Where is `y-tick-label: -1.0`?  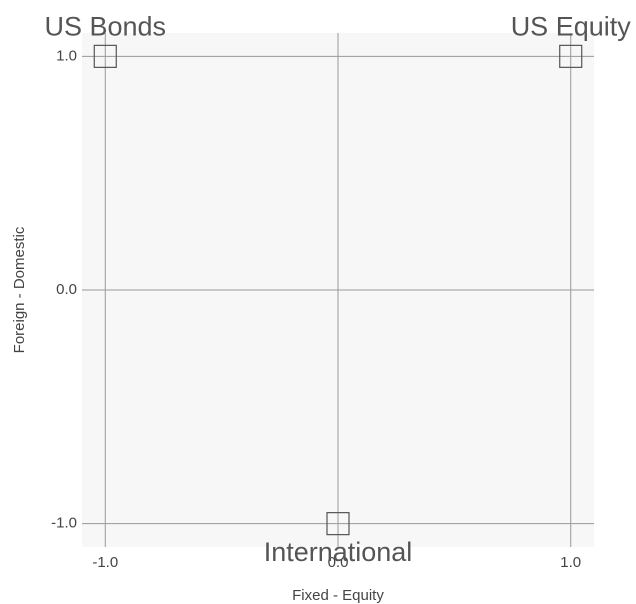 y-tick-label: -1.0 is located at coordinates (64, 523).